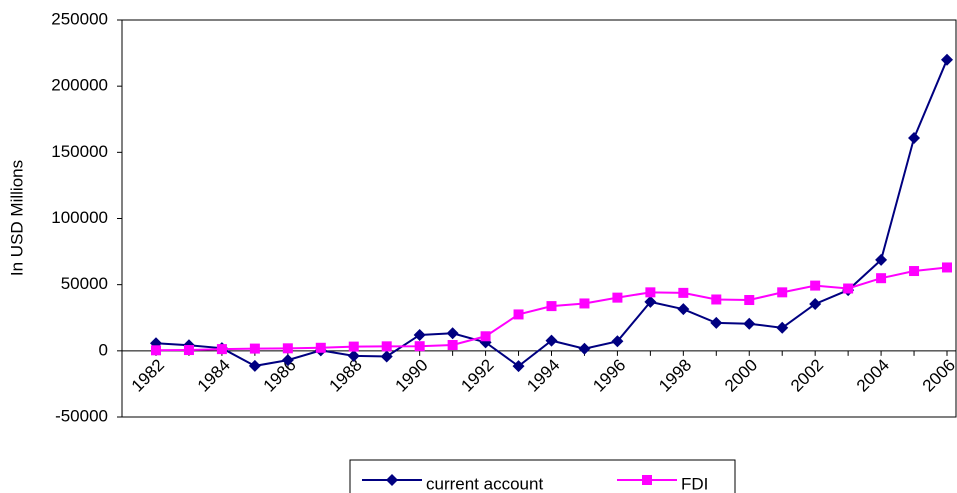 The width and height of the screenshot is (957, 493). What do you see at coordinates (214, 375) in the screenshot?
I see `x-tick-label: 1984` at bounding box center [214, 375].